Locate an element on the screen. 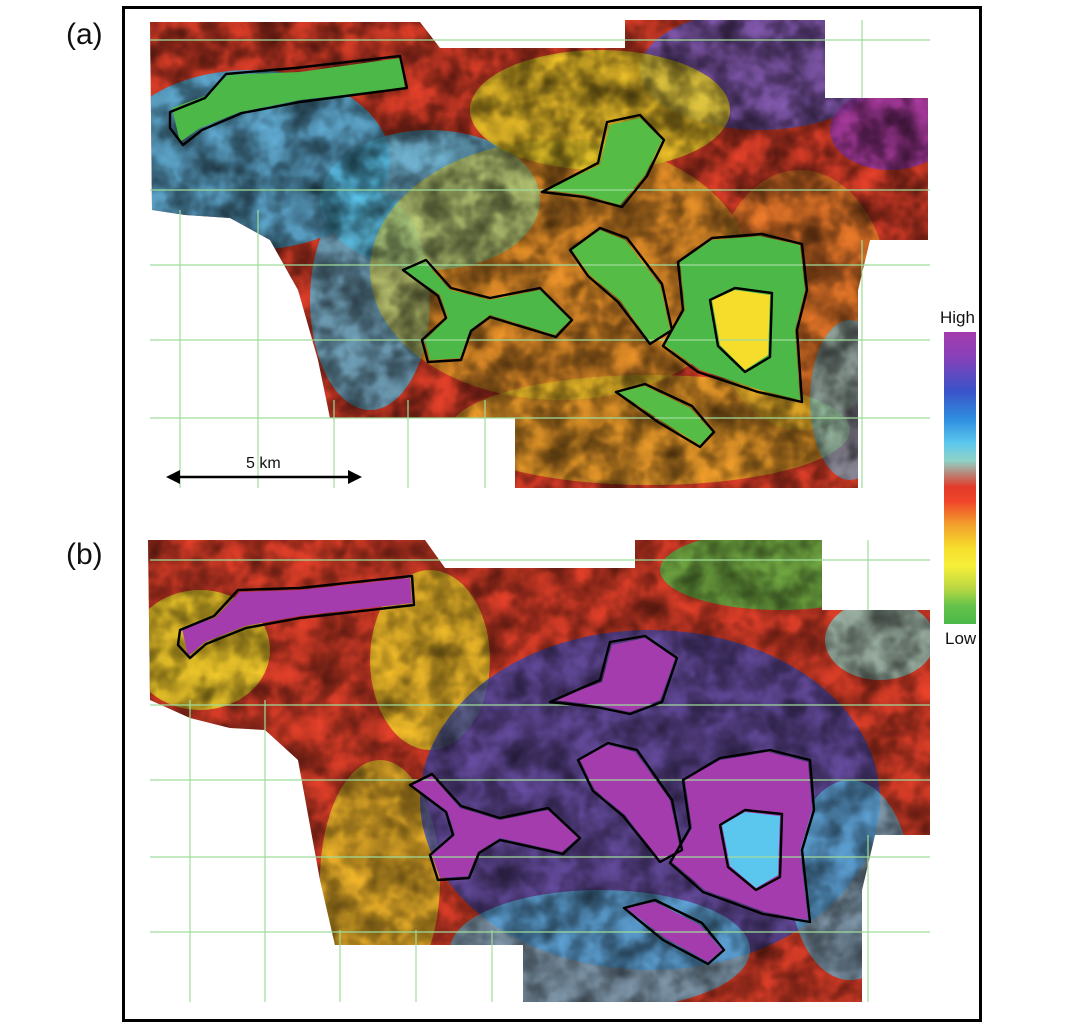  outline-b1 is located at coordinates (296, 617).